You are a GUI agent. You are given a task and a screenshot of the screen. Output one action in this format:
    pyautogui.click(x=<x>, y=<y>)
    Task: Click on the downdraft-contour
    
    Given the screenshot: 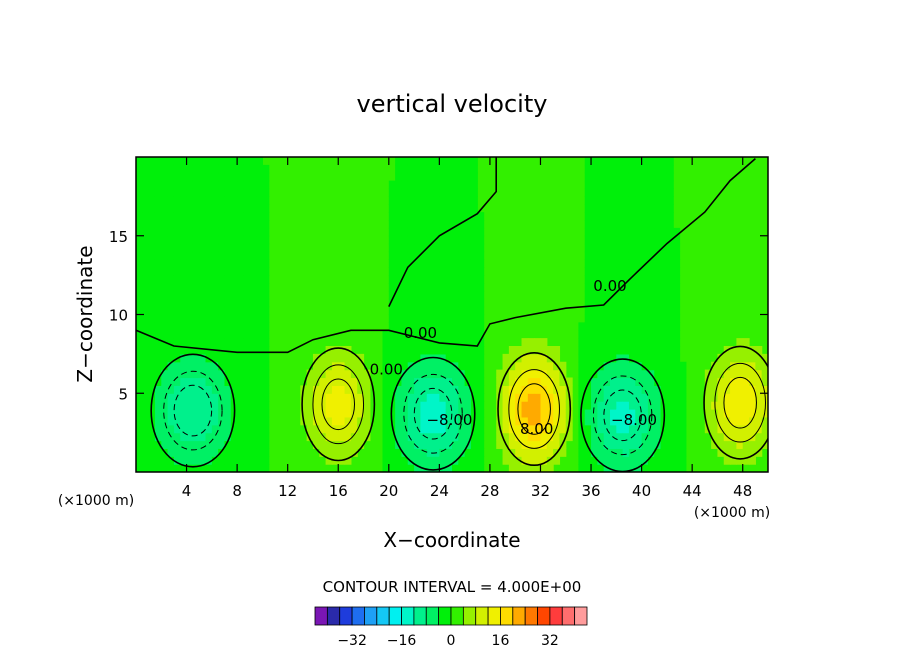 What is the action you would take?
    pyautogui.click(x=193, y=410)
    